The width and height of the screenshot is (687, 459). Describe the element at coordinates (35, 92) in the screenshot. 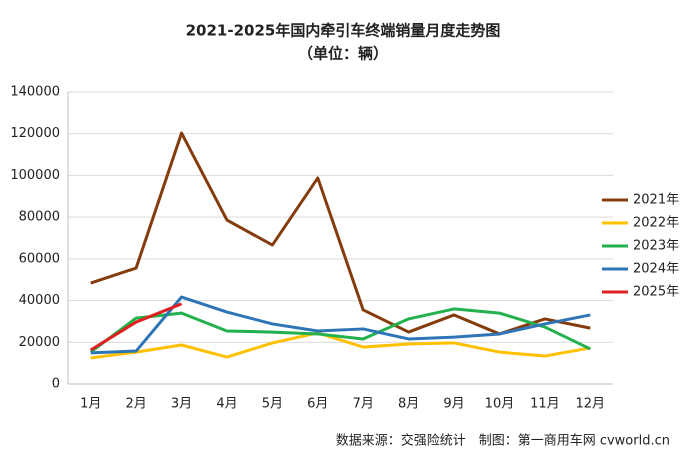

I see `y-tick-label: 140000` at that location.